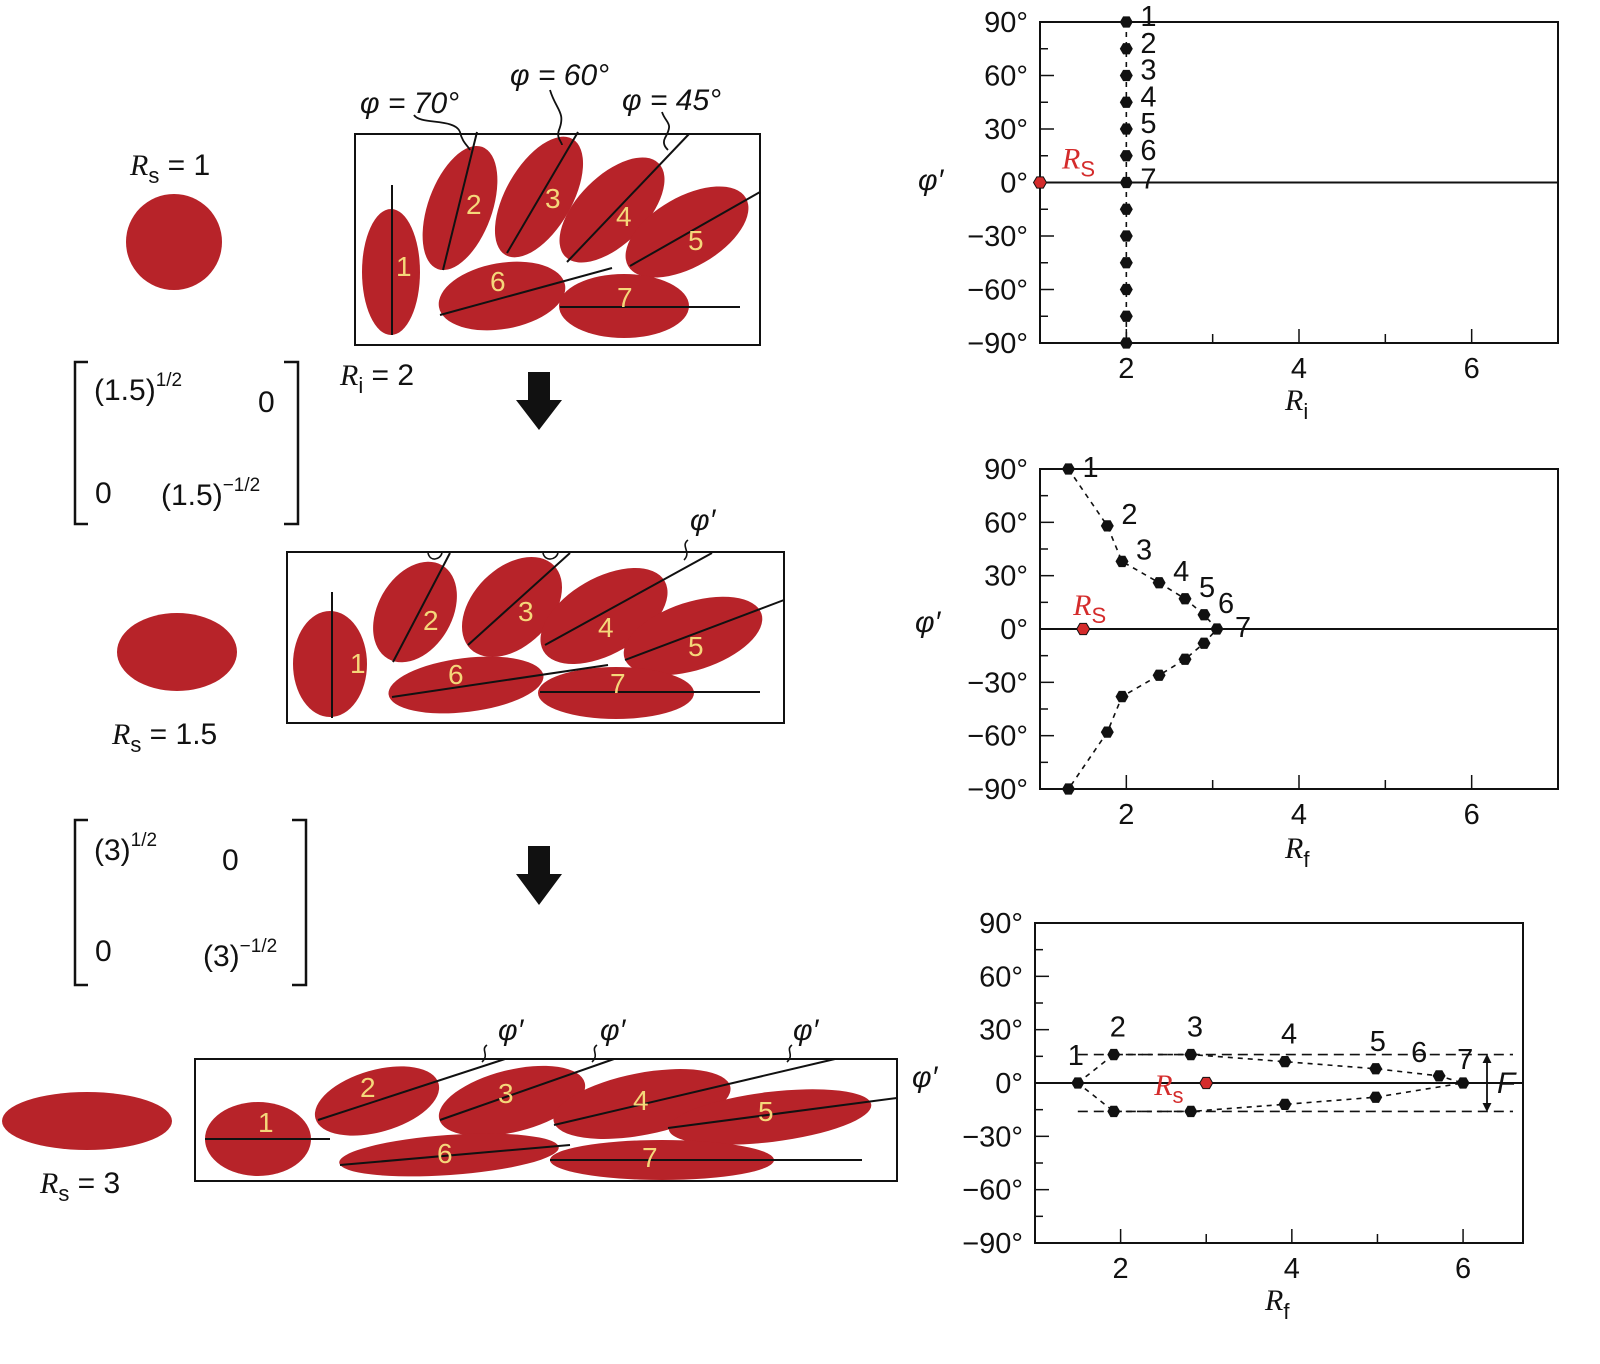 The width and height of the screenshot is (1600, 1364). What do you see at coordinates (555, 237) in the screenshot?
I see `stage-1-grains` at bounding box center [555, 237].